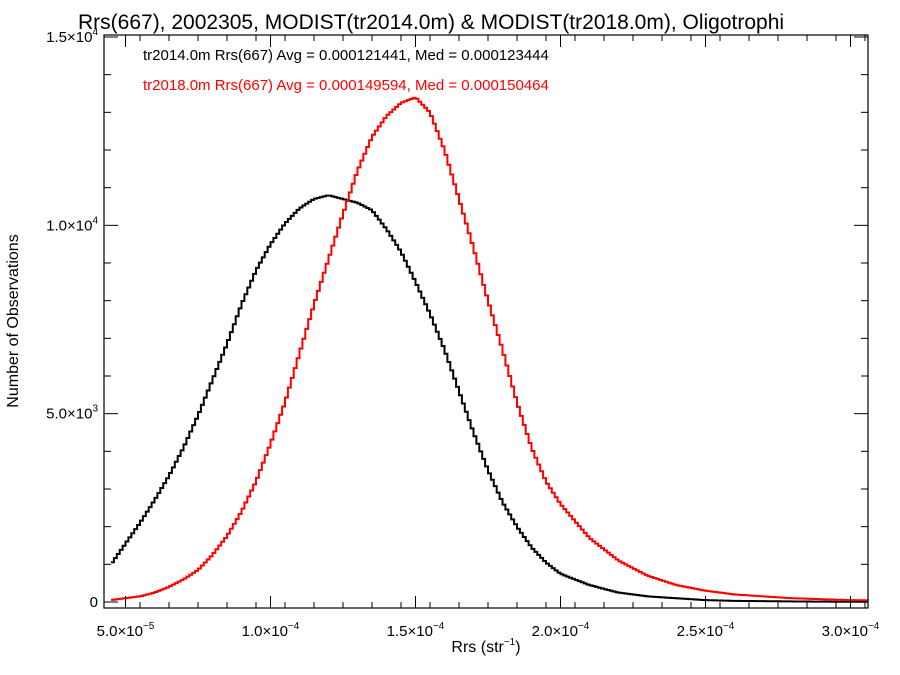 This screenshot has width=900, height=675. I want to click on y-tick-label: 1.5×10⁴, so click(72, 36).